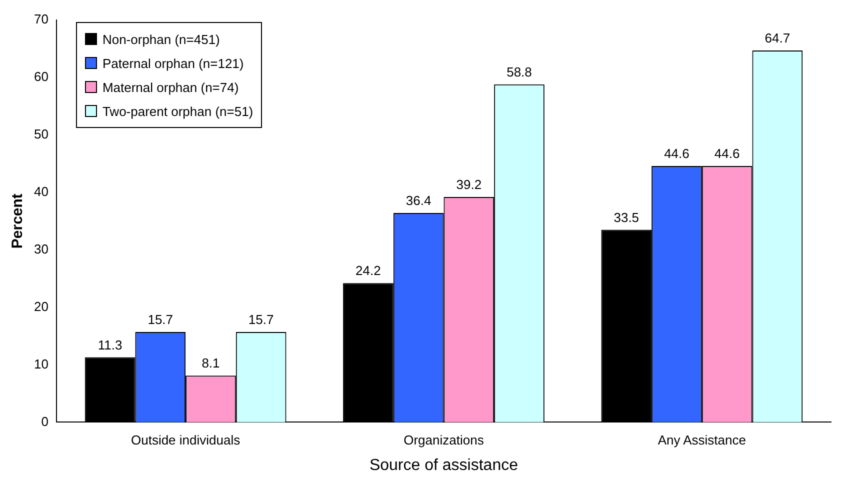  What do you see at coordinates (44, 421) in the screenshot?
I see `y-tick-label: 0` at bounding box center [44, 421].